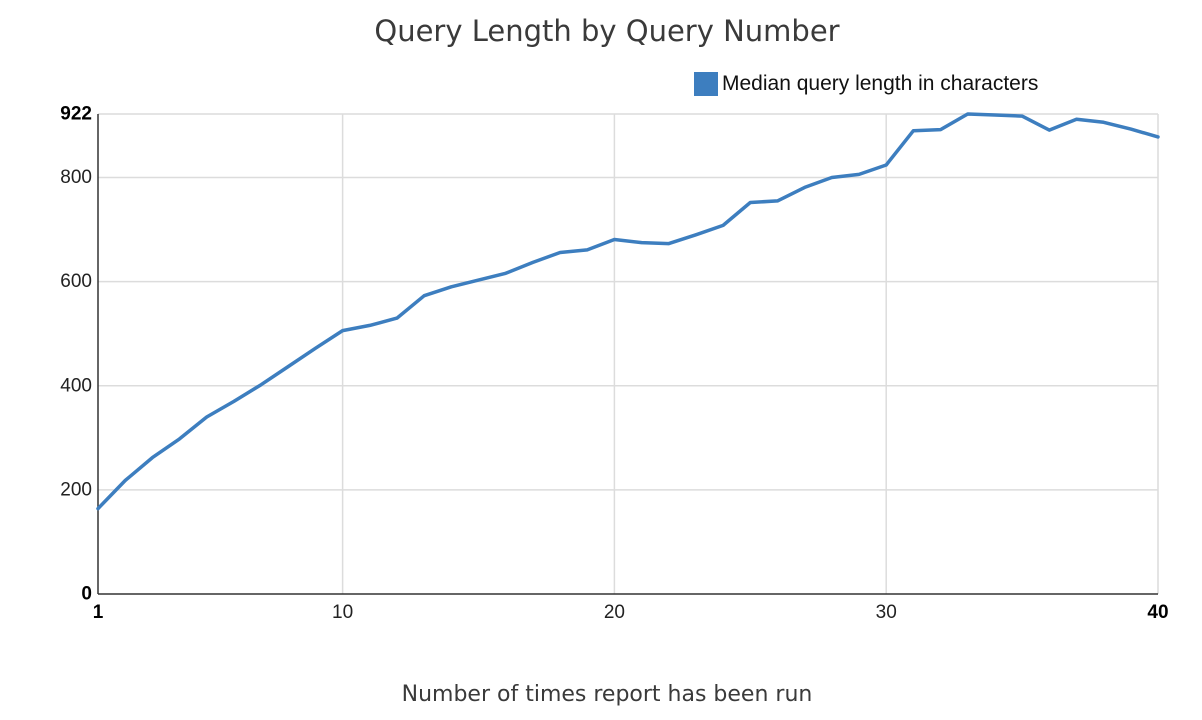  I want to click on x-tick-label: 10, so click(342, 612).